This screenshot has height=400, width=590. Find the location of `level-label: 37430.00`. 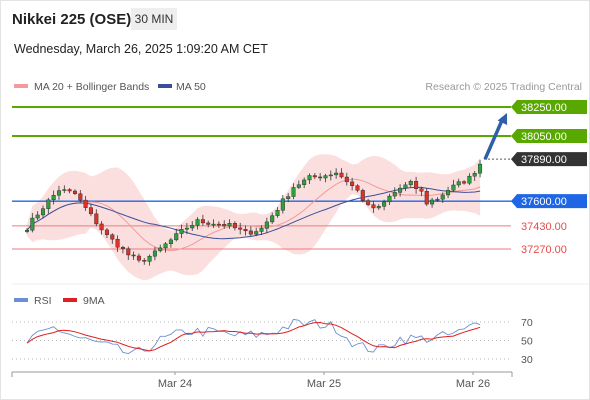

level-label: 37430.00 is located at coordinates (544, 227).